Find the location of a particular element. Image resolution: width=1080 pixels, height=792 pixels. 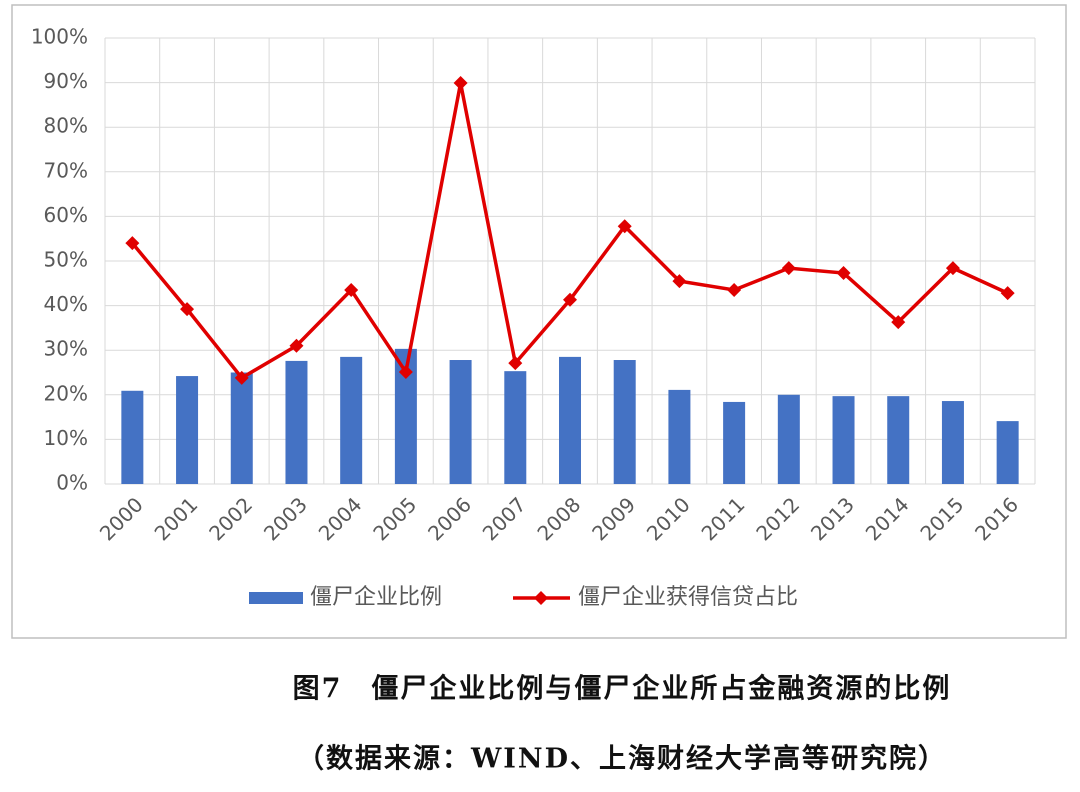

y-tick-label: 50% is located at coordinates (66, 260).